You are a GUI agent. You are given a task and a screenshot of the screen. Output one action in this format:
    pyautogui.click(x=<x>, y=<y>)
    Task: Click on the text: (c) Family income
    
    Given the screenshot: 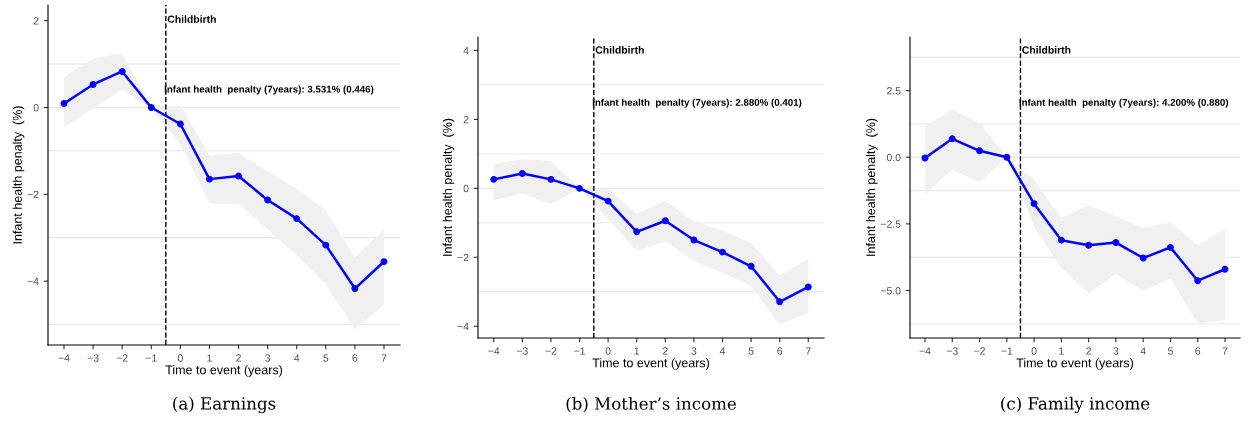 What is the action you would take?
    pyautogui.click(x=1075, y=405)
    